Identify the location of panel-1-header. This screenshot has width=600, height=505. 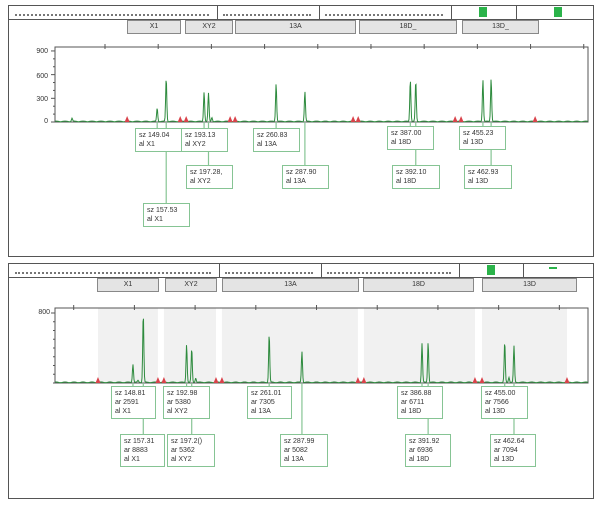
(301, 13).